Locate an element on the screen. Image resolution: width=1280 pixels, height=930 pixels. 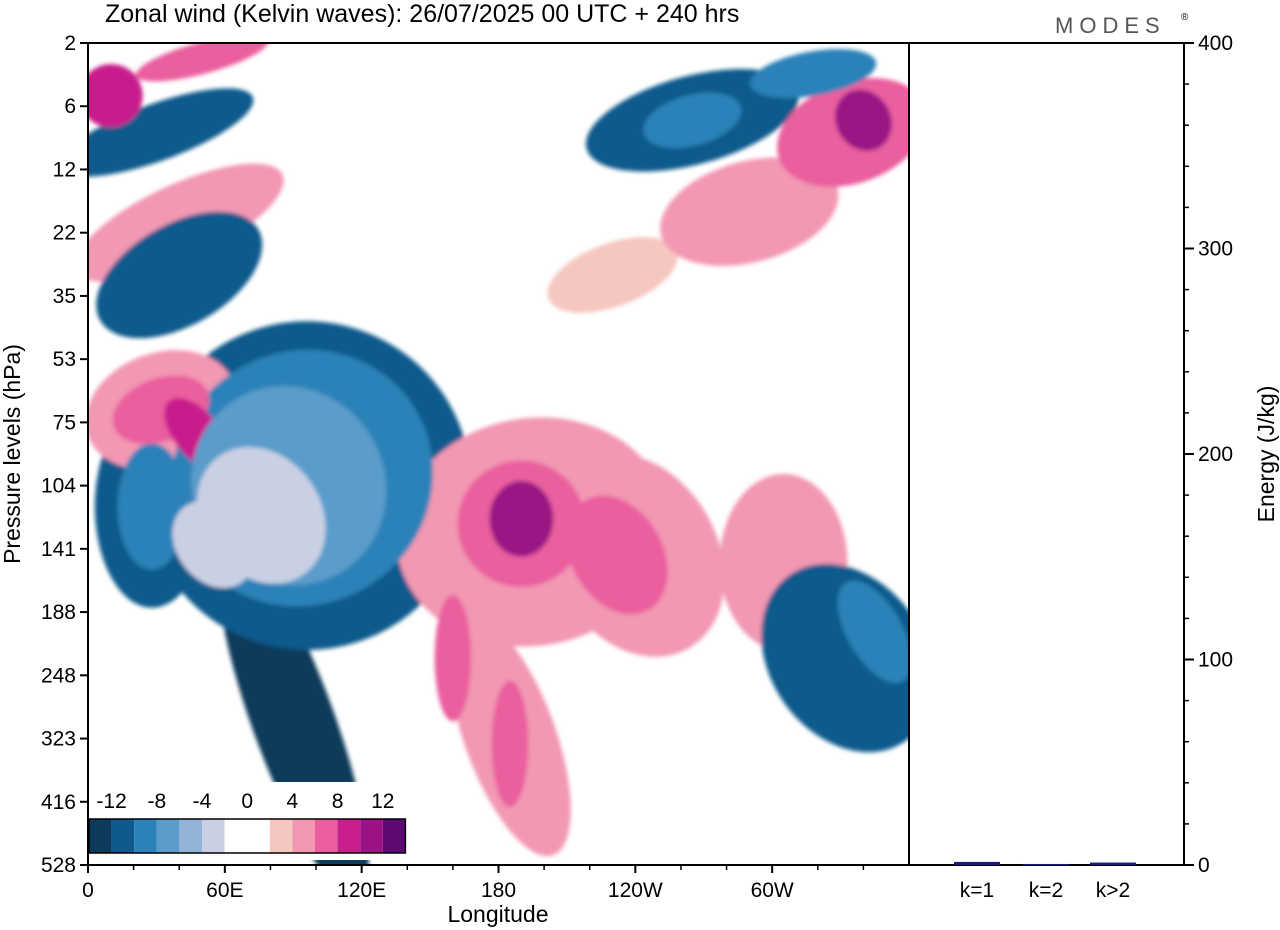
longitude-tick-label: 60E is located at coordinates (224, 890).